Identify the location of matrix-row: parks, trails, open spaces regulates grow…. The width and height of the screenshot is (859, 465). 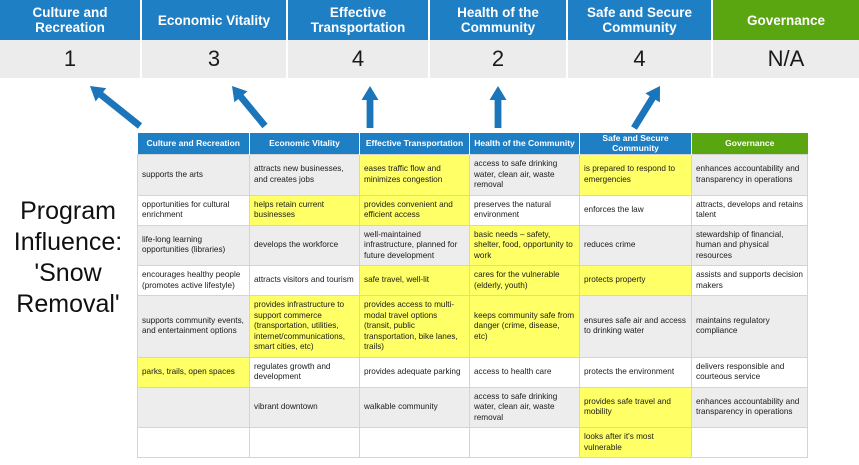
(472, 372).